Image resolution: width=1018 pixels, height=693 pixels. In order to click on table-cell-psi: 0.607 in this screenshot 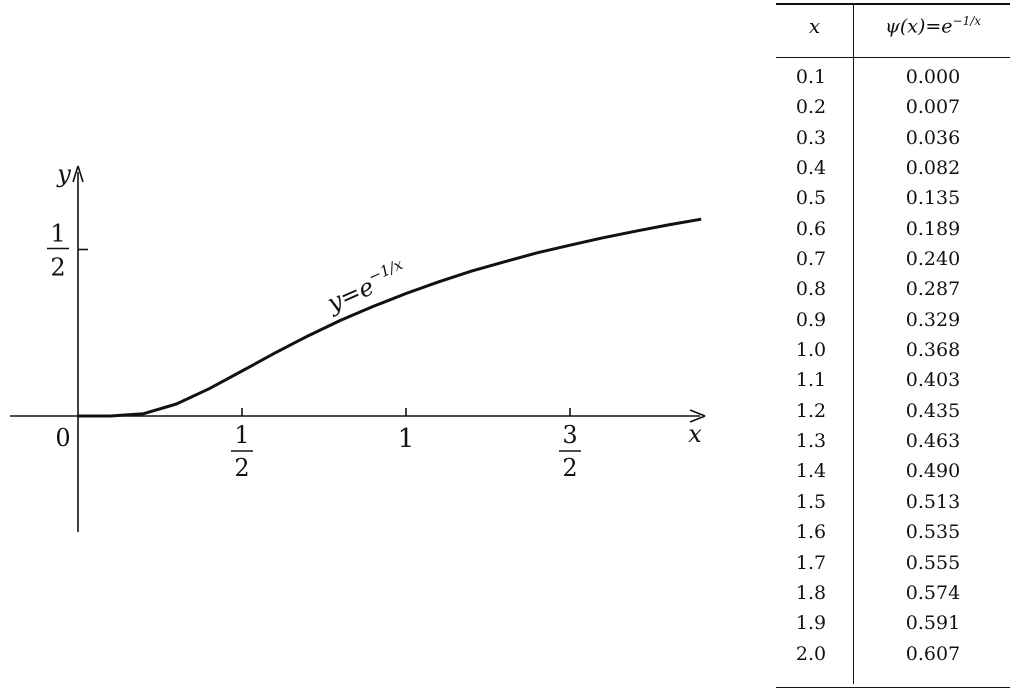, I will do `click(933, 653)`.